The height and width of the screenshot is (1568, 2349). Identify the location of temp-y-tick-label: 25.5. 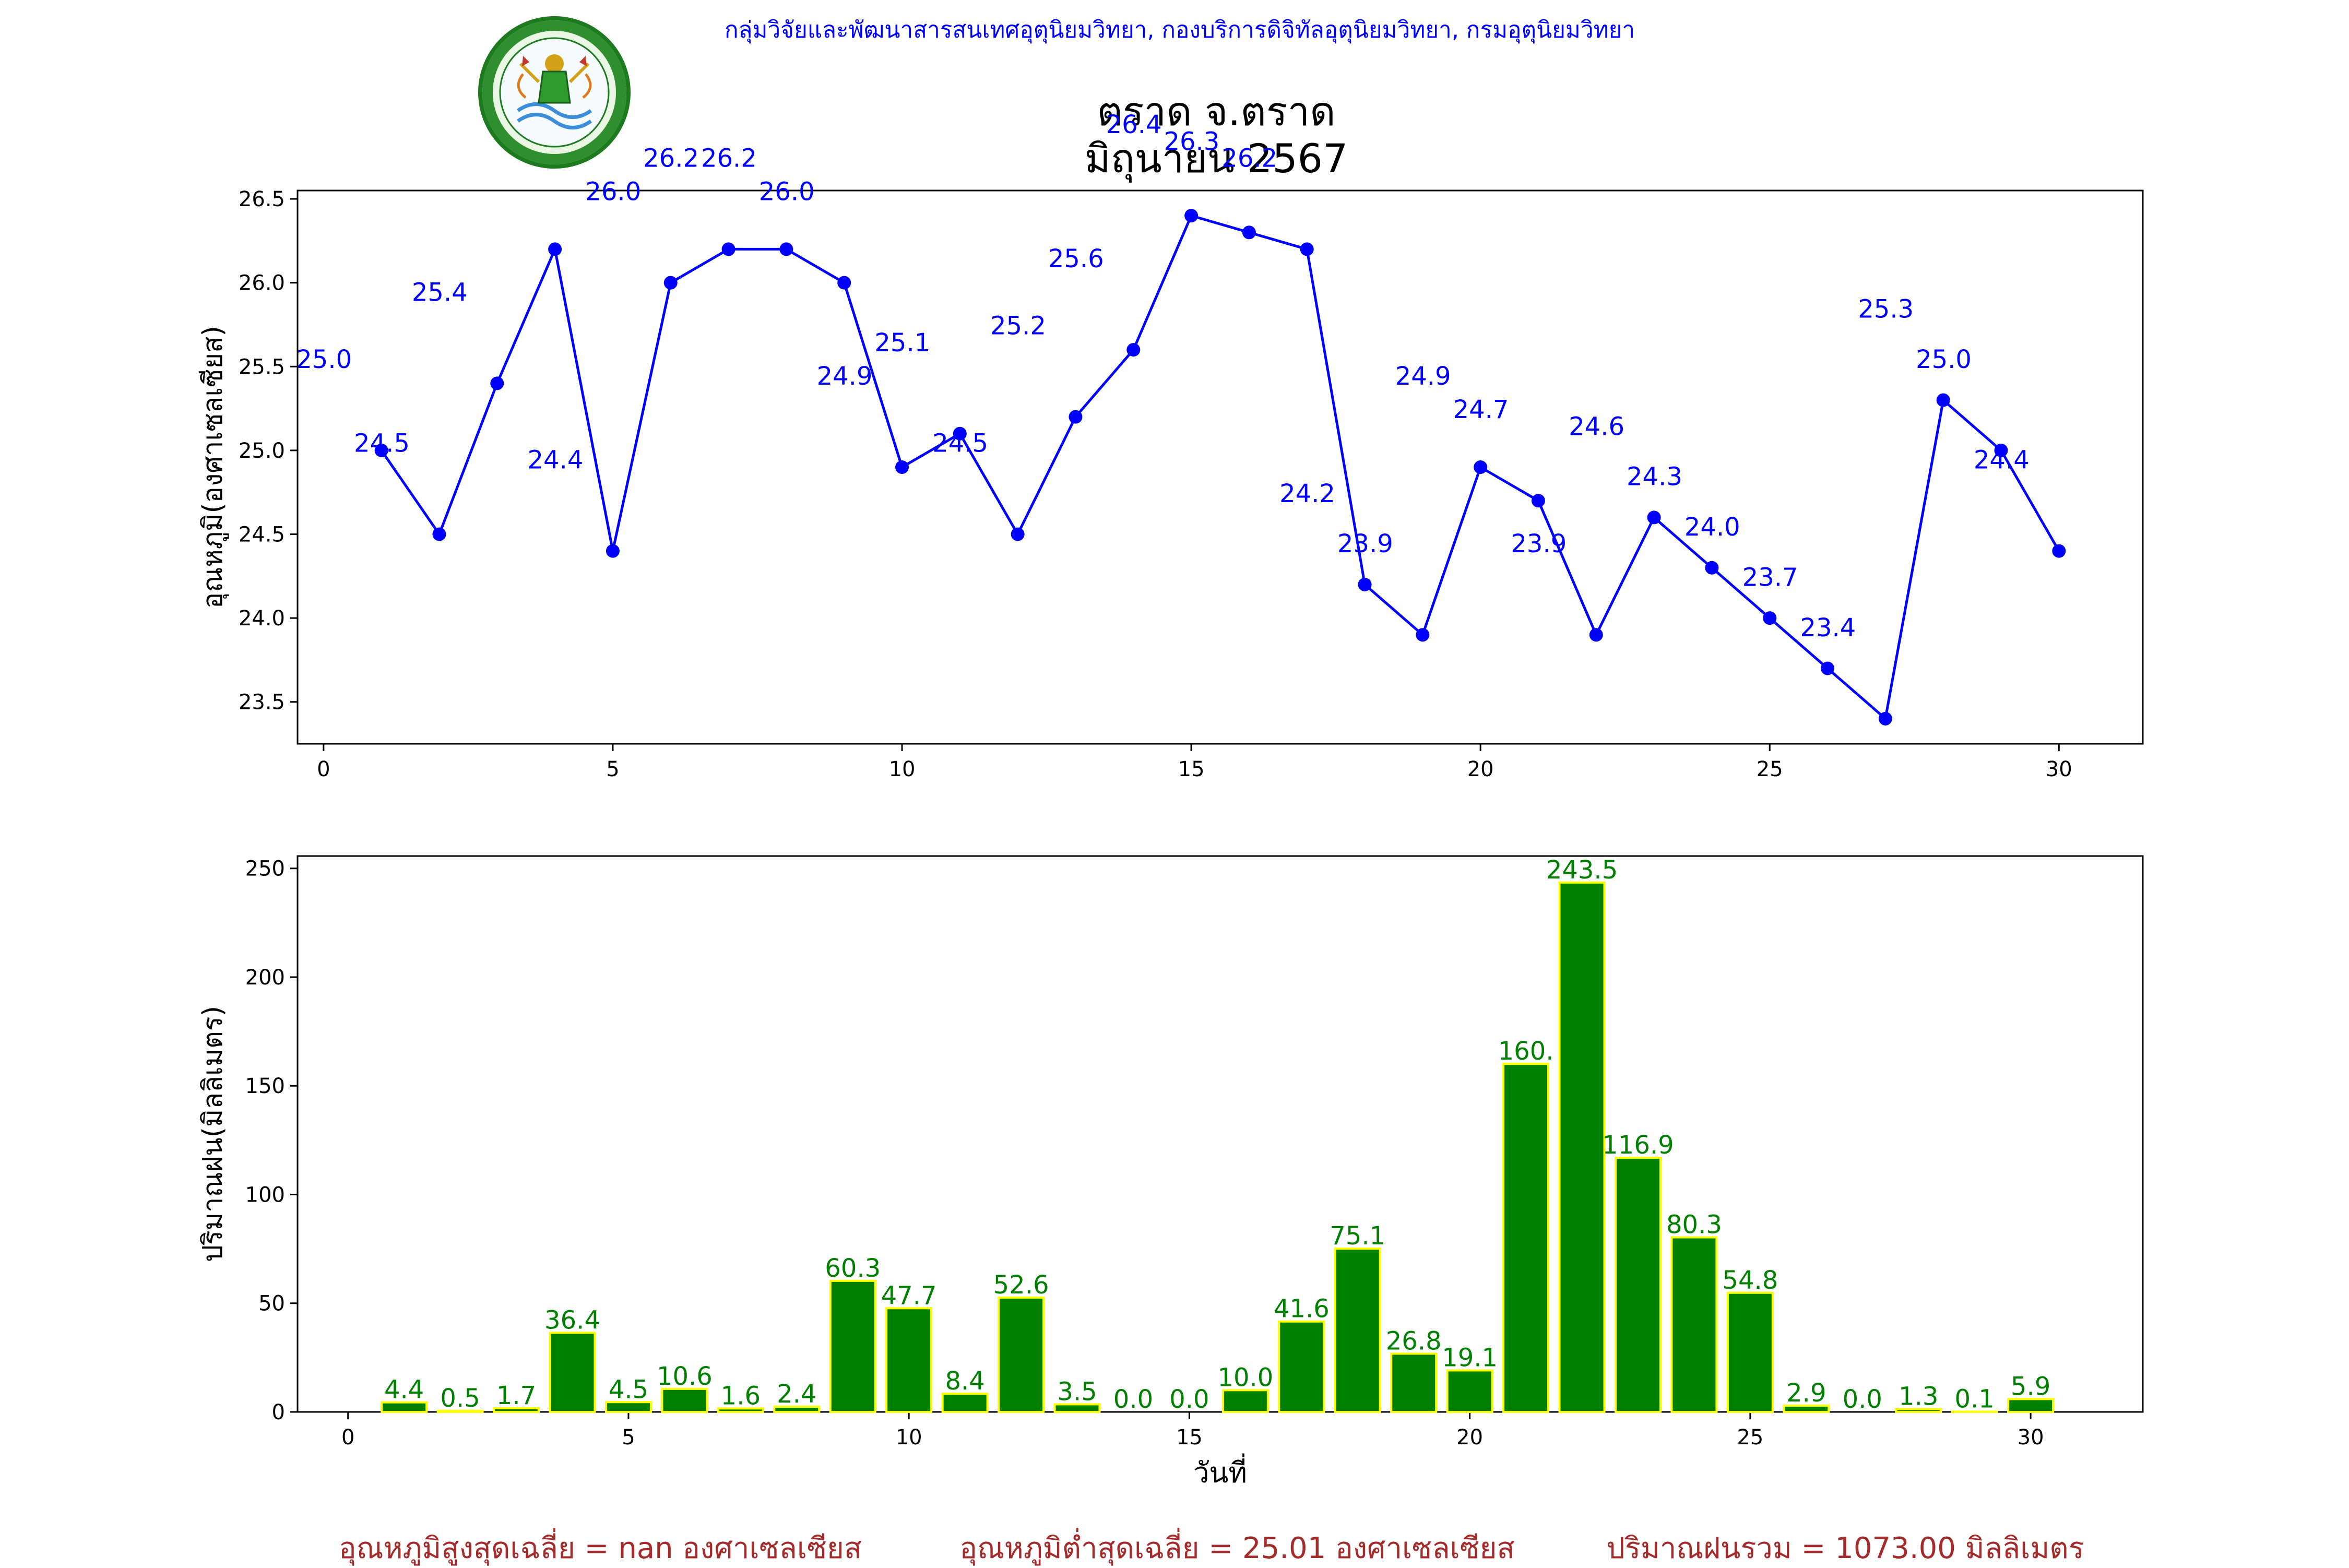
(262, 367).